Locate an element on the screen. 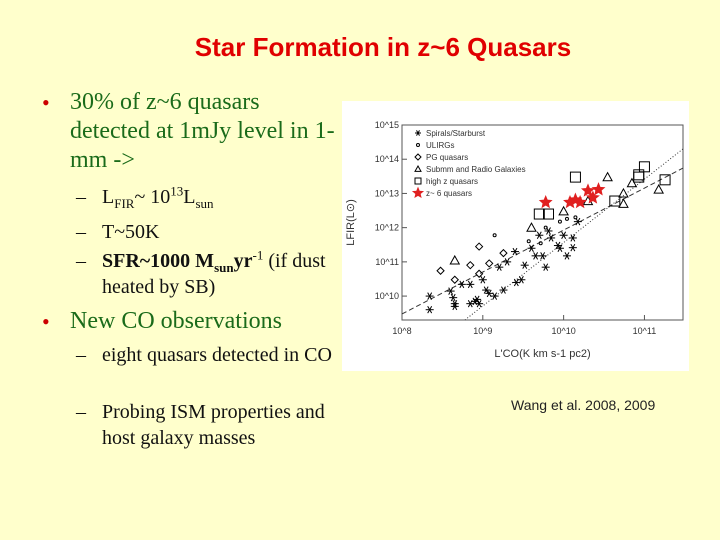 This screenshot has width=720, height=540. y-tick-label: 10^13 is located at coordinates (387, 193).